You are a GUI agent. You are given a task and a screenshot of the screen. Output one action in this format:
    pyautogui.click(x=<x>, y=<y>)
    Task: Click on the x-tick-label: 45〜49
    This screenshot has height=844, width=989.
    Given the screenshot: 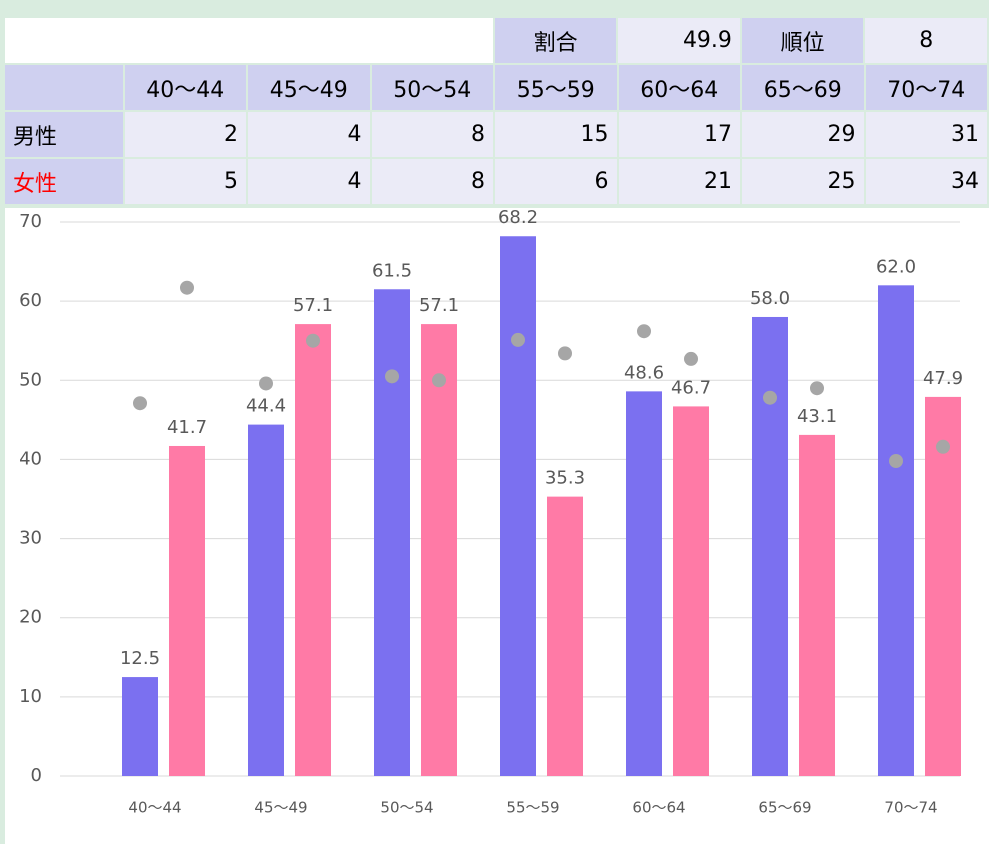 What is the action you would take?
    pyautogui.click(x=280, y=808)
    